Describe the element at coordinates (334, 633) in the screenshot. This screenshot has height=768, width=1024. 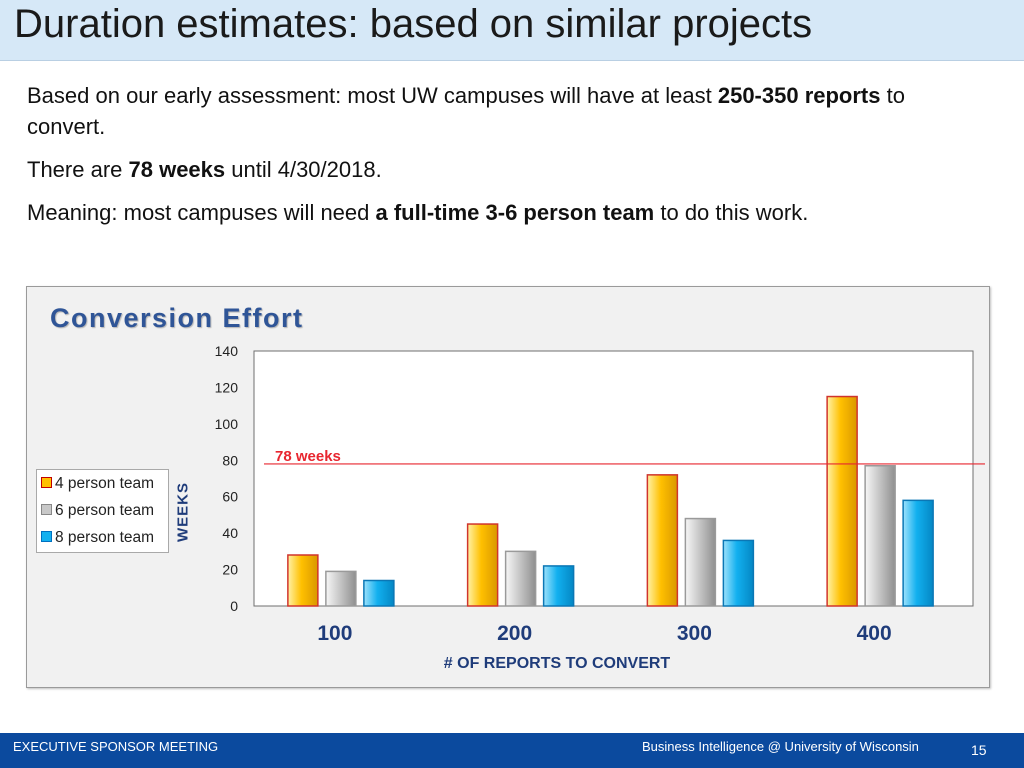
I see `x-tick-label: 100` at that location.